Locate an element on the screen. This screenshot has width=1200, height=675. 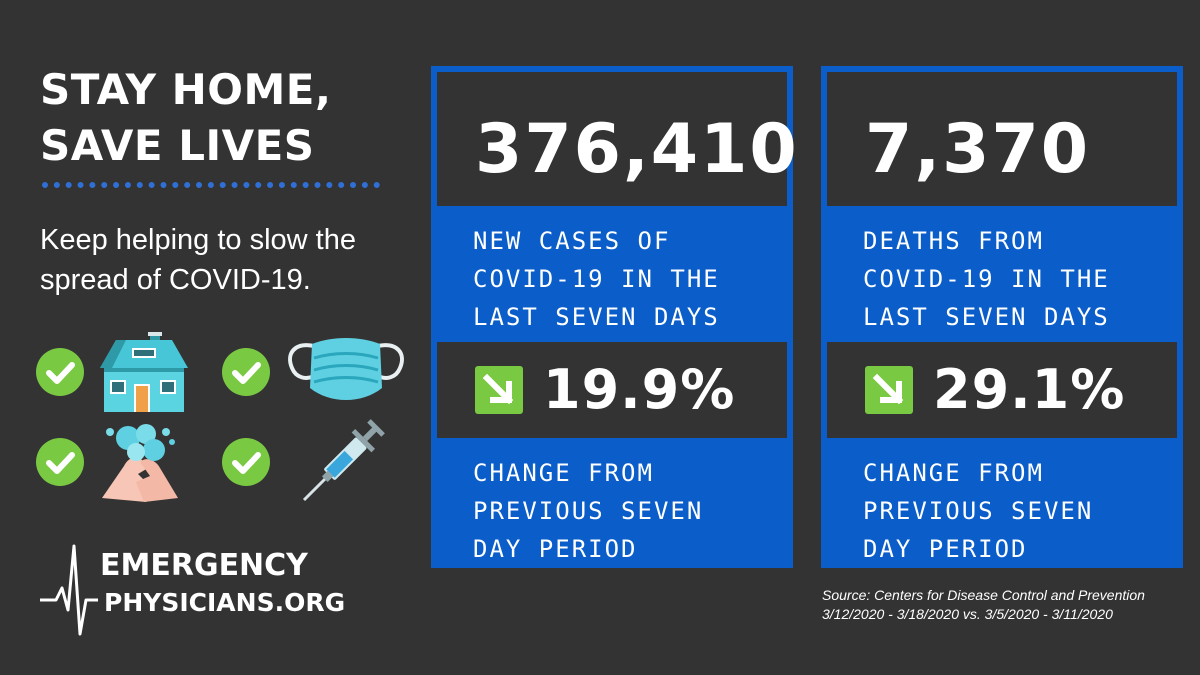
deaths-change-percent: 29.1% is located at coordinates (1029, 389).